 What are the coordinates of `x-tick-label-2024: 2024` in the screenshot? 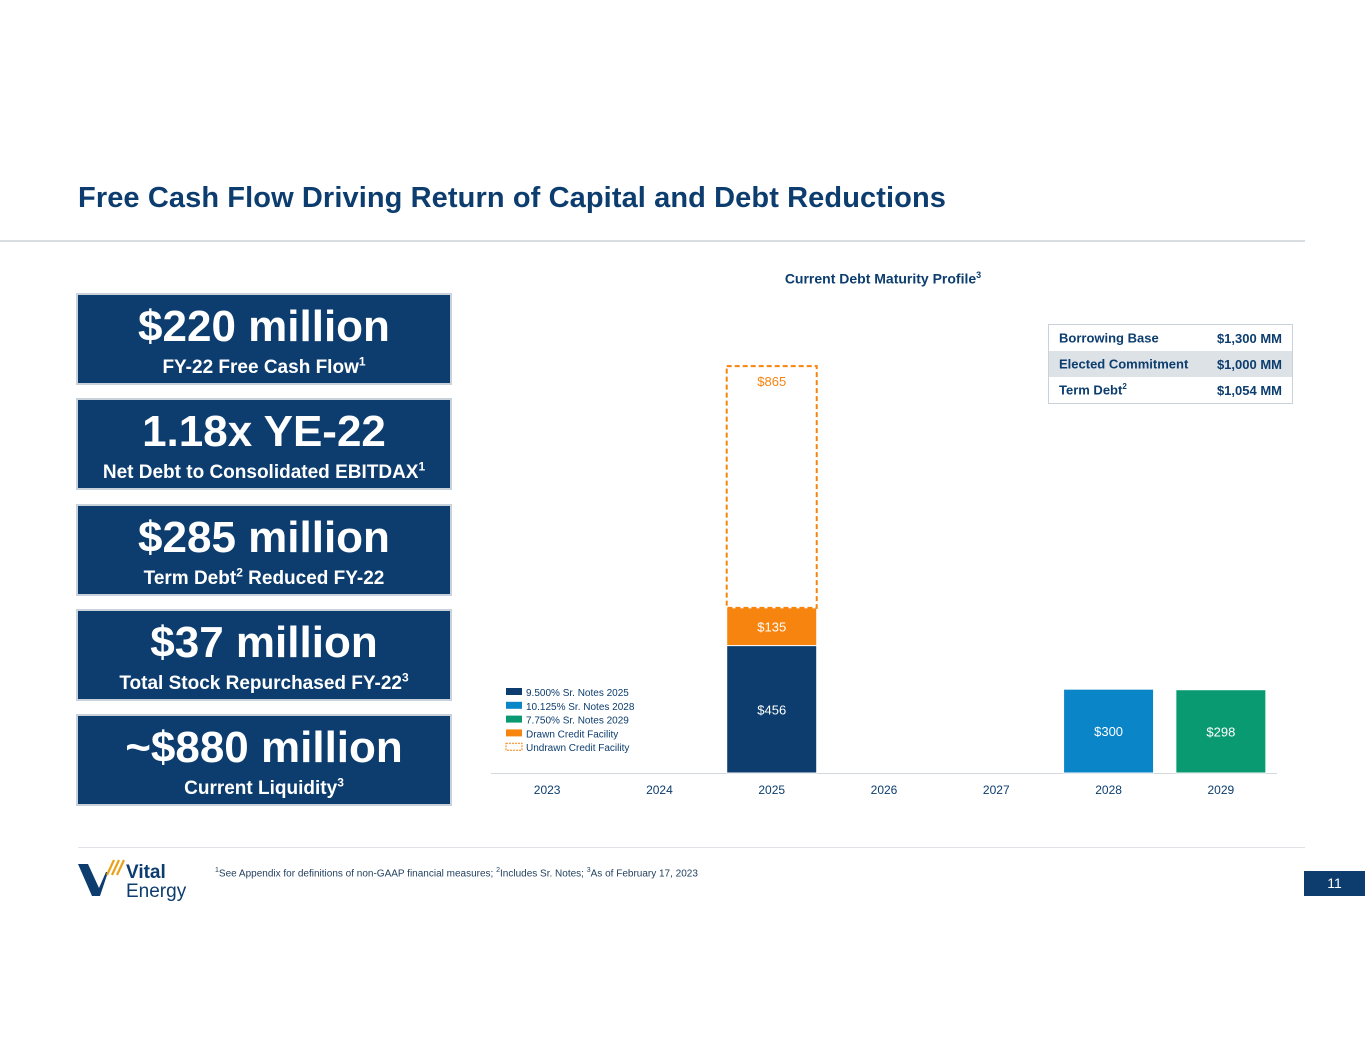 It's located at (659, 790).